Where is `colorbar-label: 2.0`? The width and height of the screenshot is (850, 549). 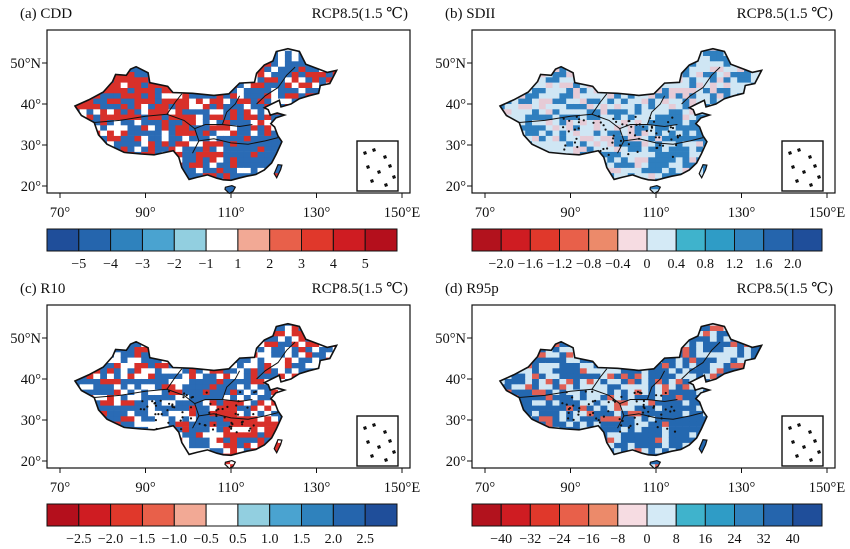
colorbar-label: 2.0 is located at coordinates (793, 264).